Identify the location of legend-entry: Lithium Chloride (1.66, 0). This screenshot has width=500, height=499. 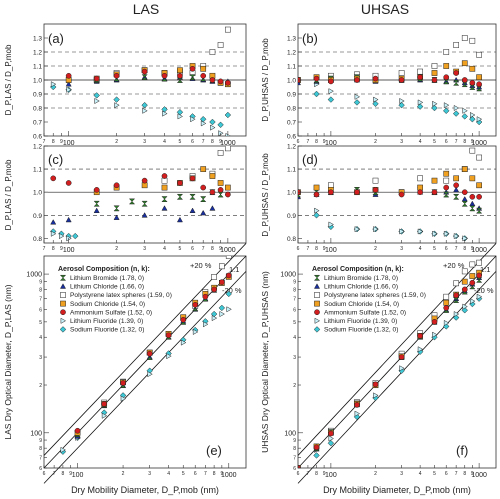
(361, 287).